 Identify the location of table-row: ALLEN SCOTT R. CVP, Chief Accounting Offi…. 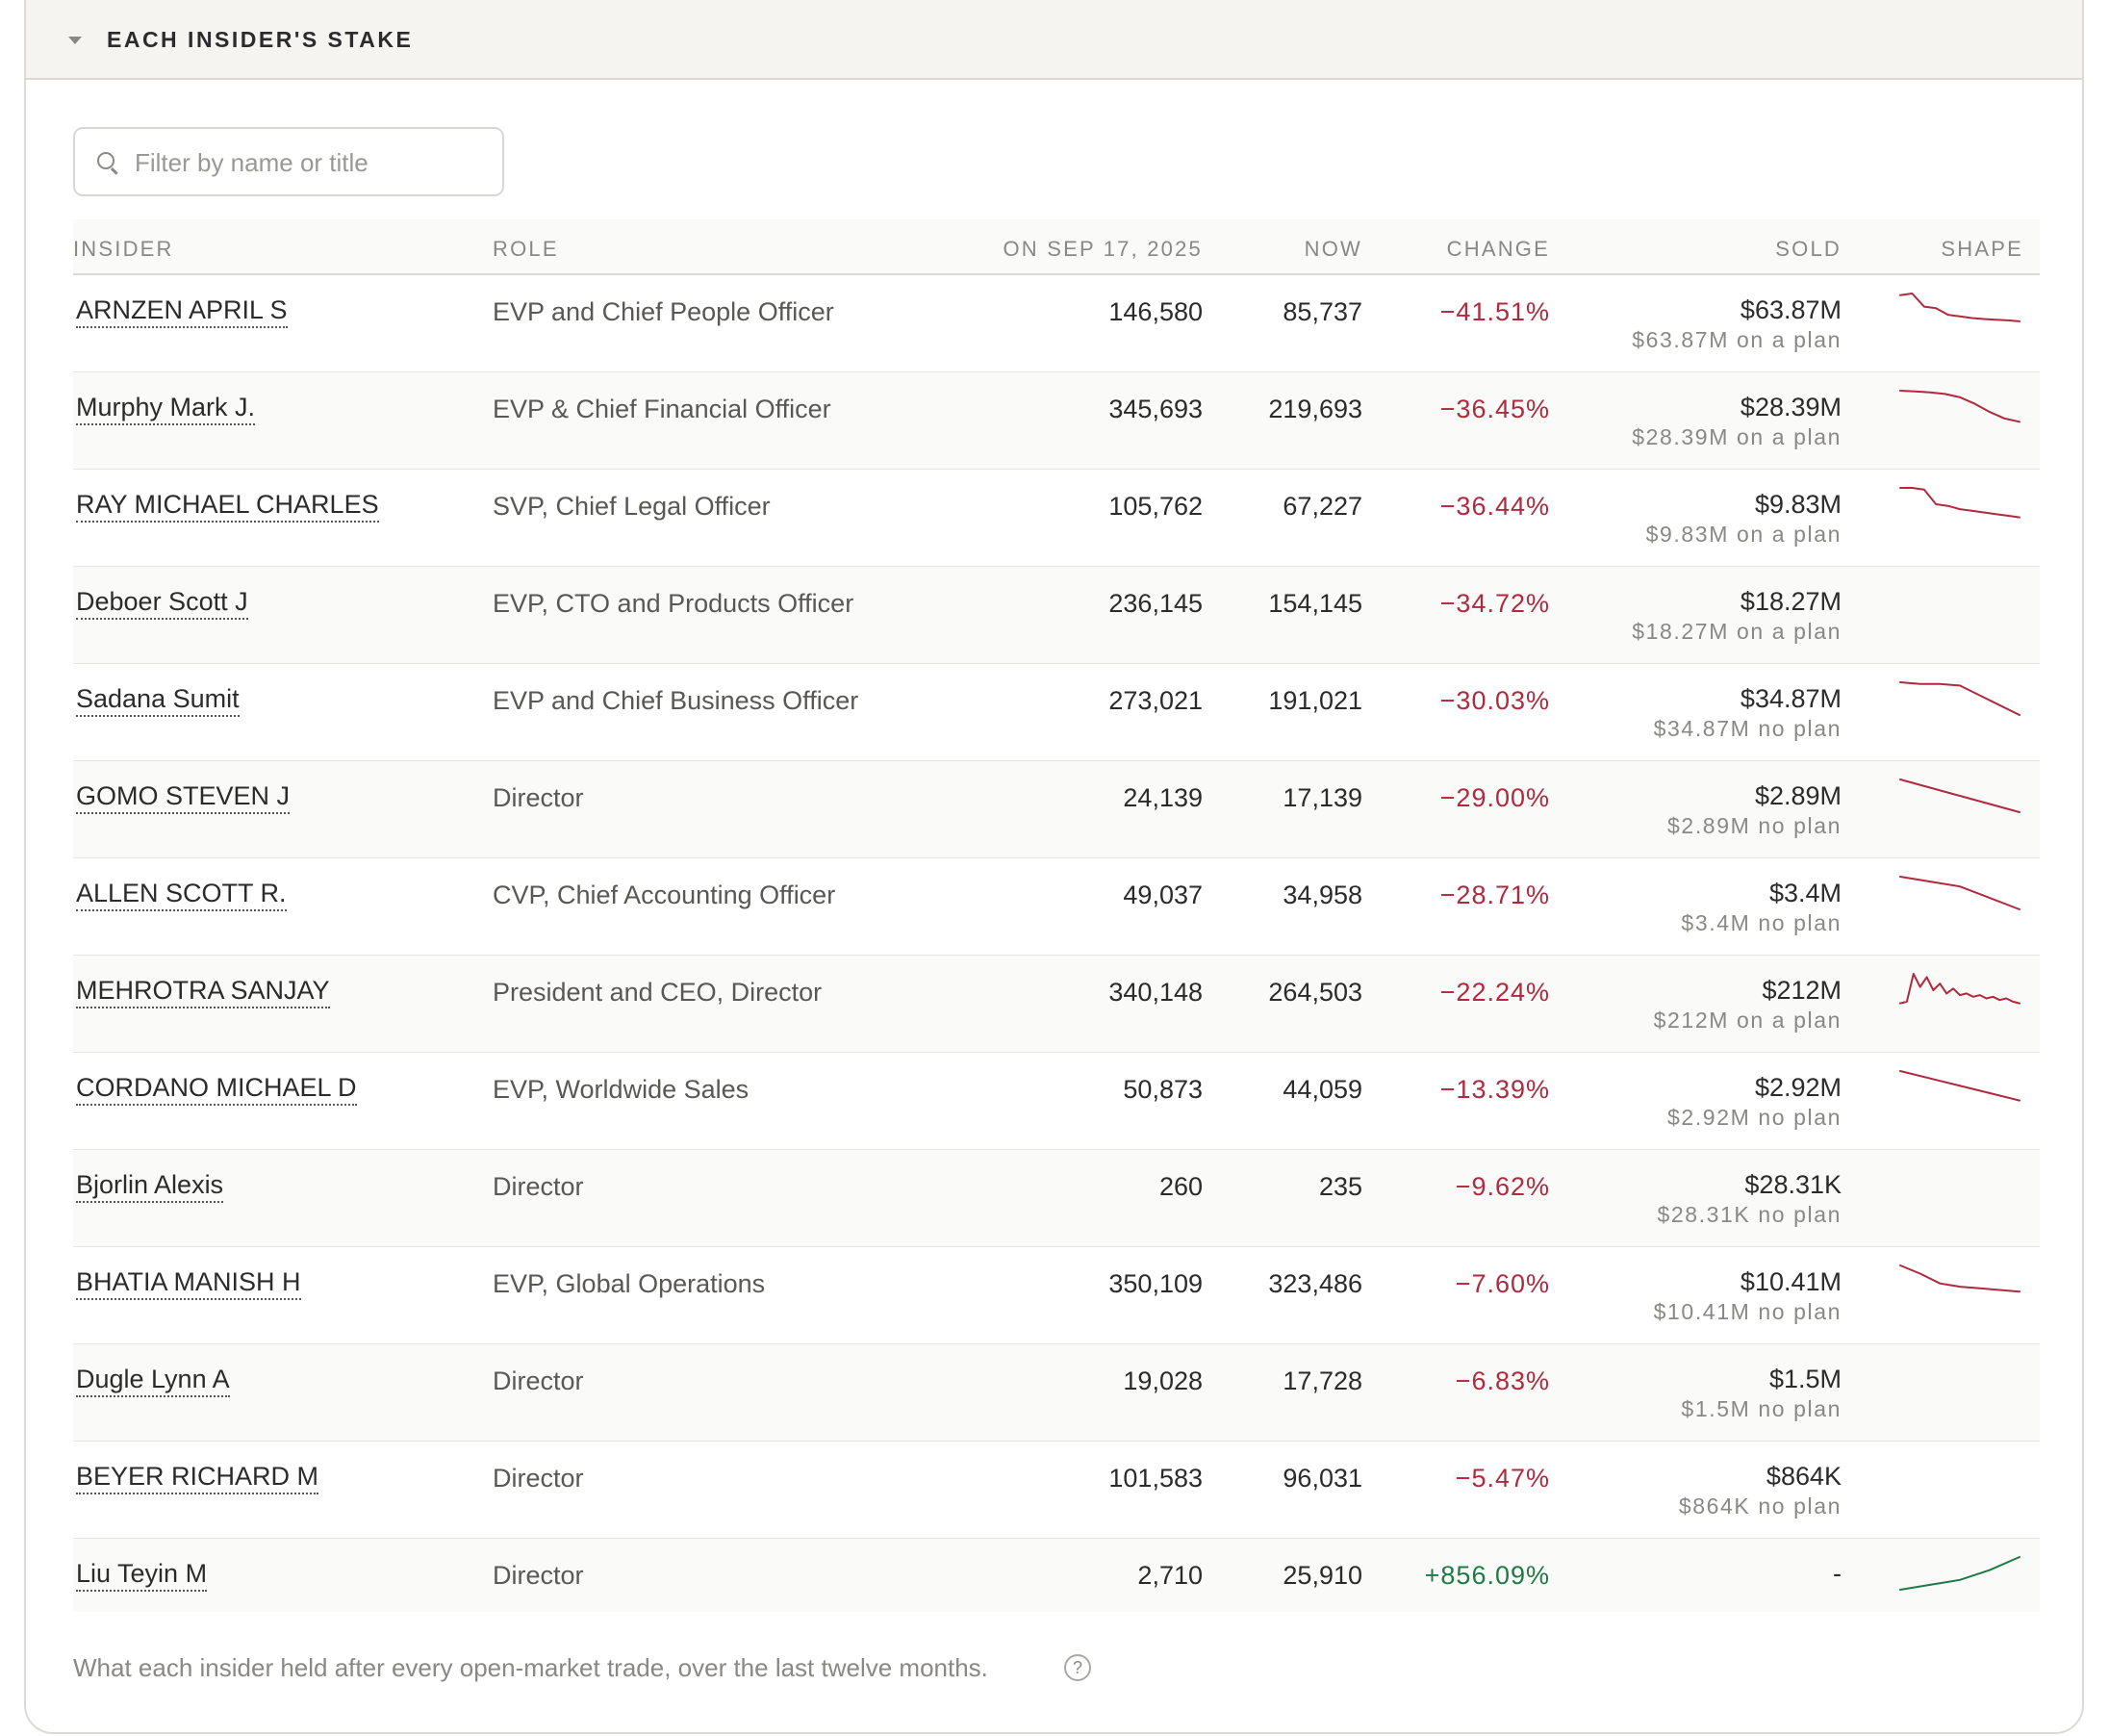
(1056, 907).